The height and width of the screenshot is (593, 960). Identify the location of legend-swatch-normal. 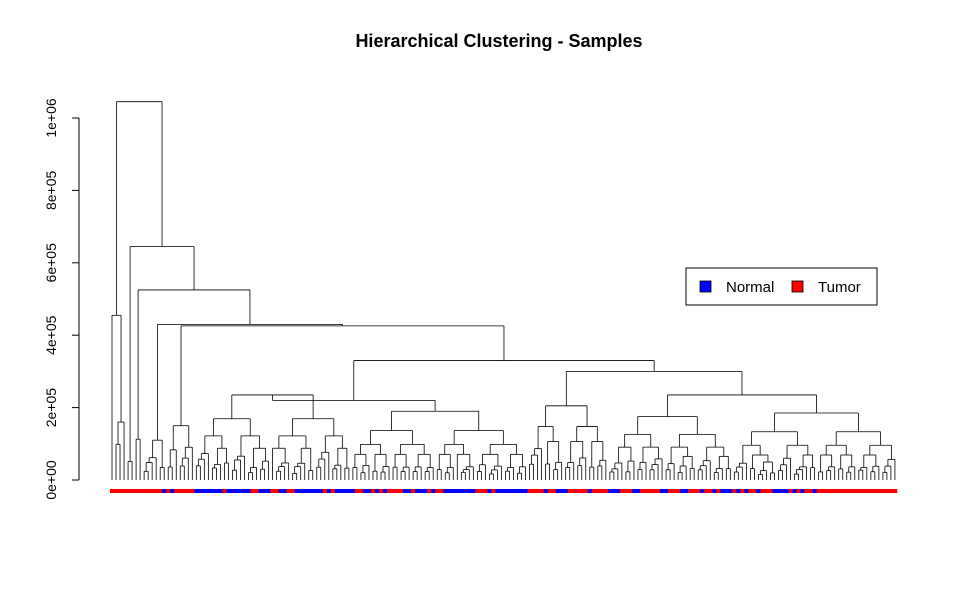
(705, 286).